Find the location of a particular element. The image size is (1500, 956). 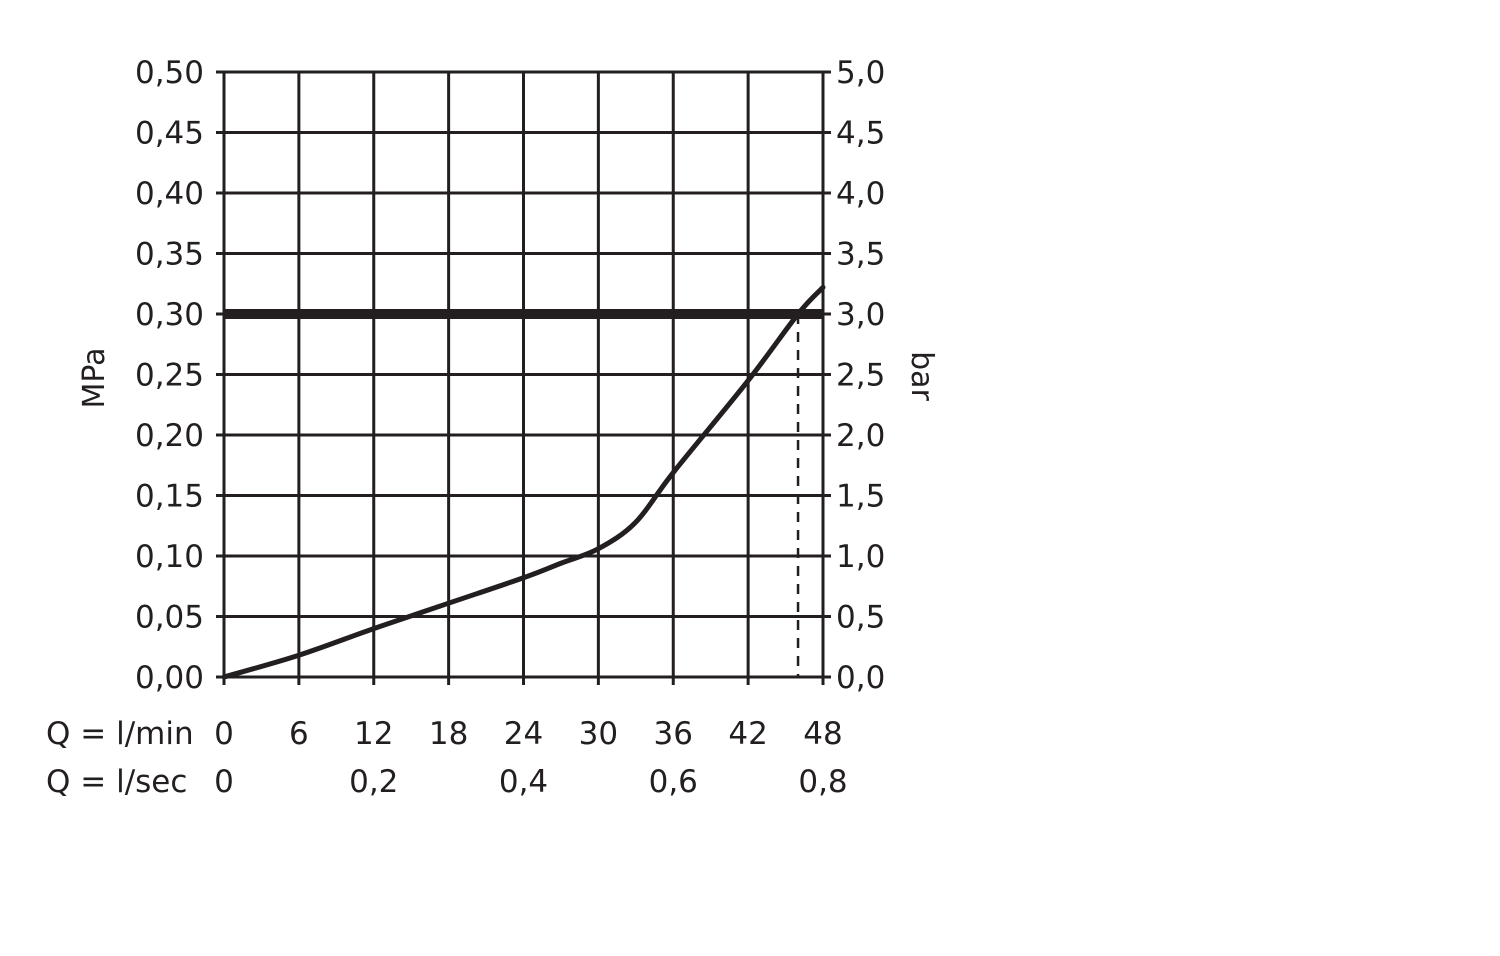

y2-tick-label: 0,0 is located at coordinates (860, 678).